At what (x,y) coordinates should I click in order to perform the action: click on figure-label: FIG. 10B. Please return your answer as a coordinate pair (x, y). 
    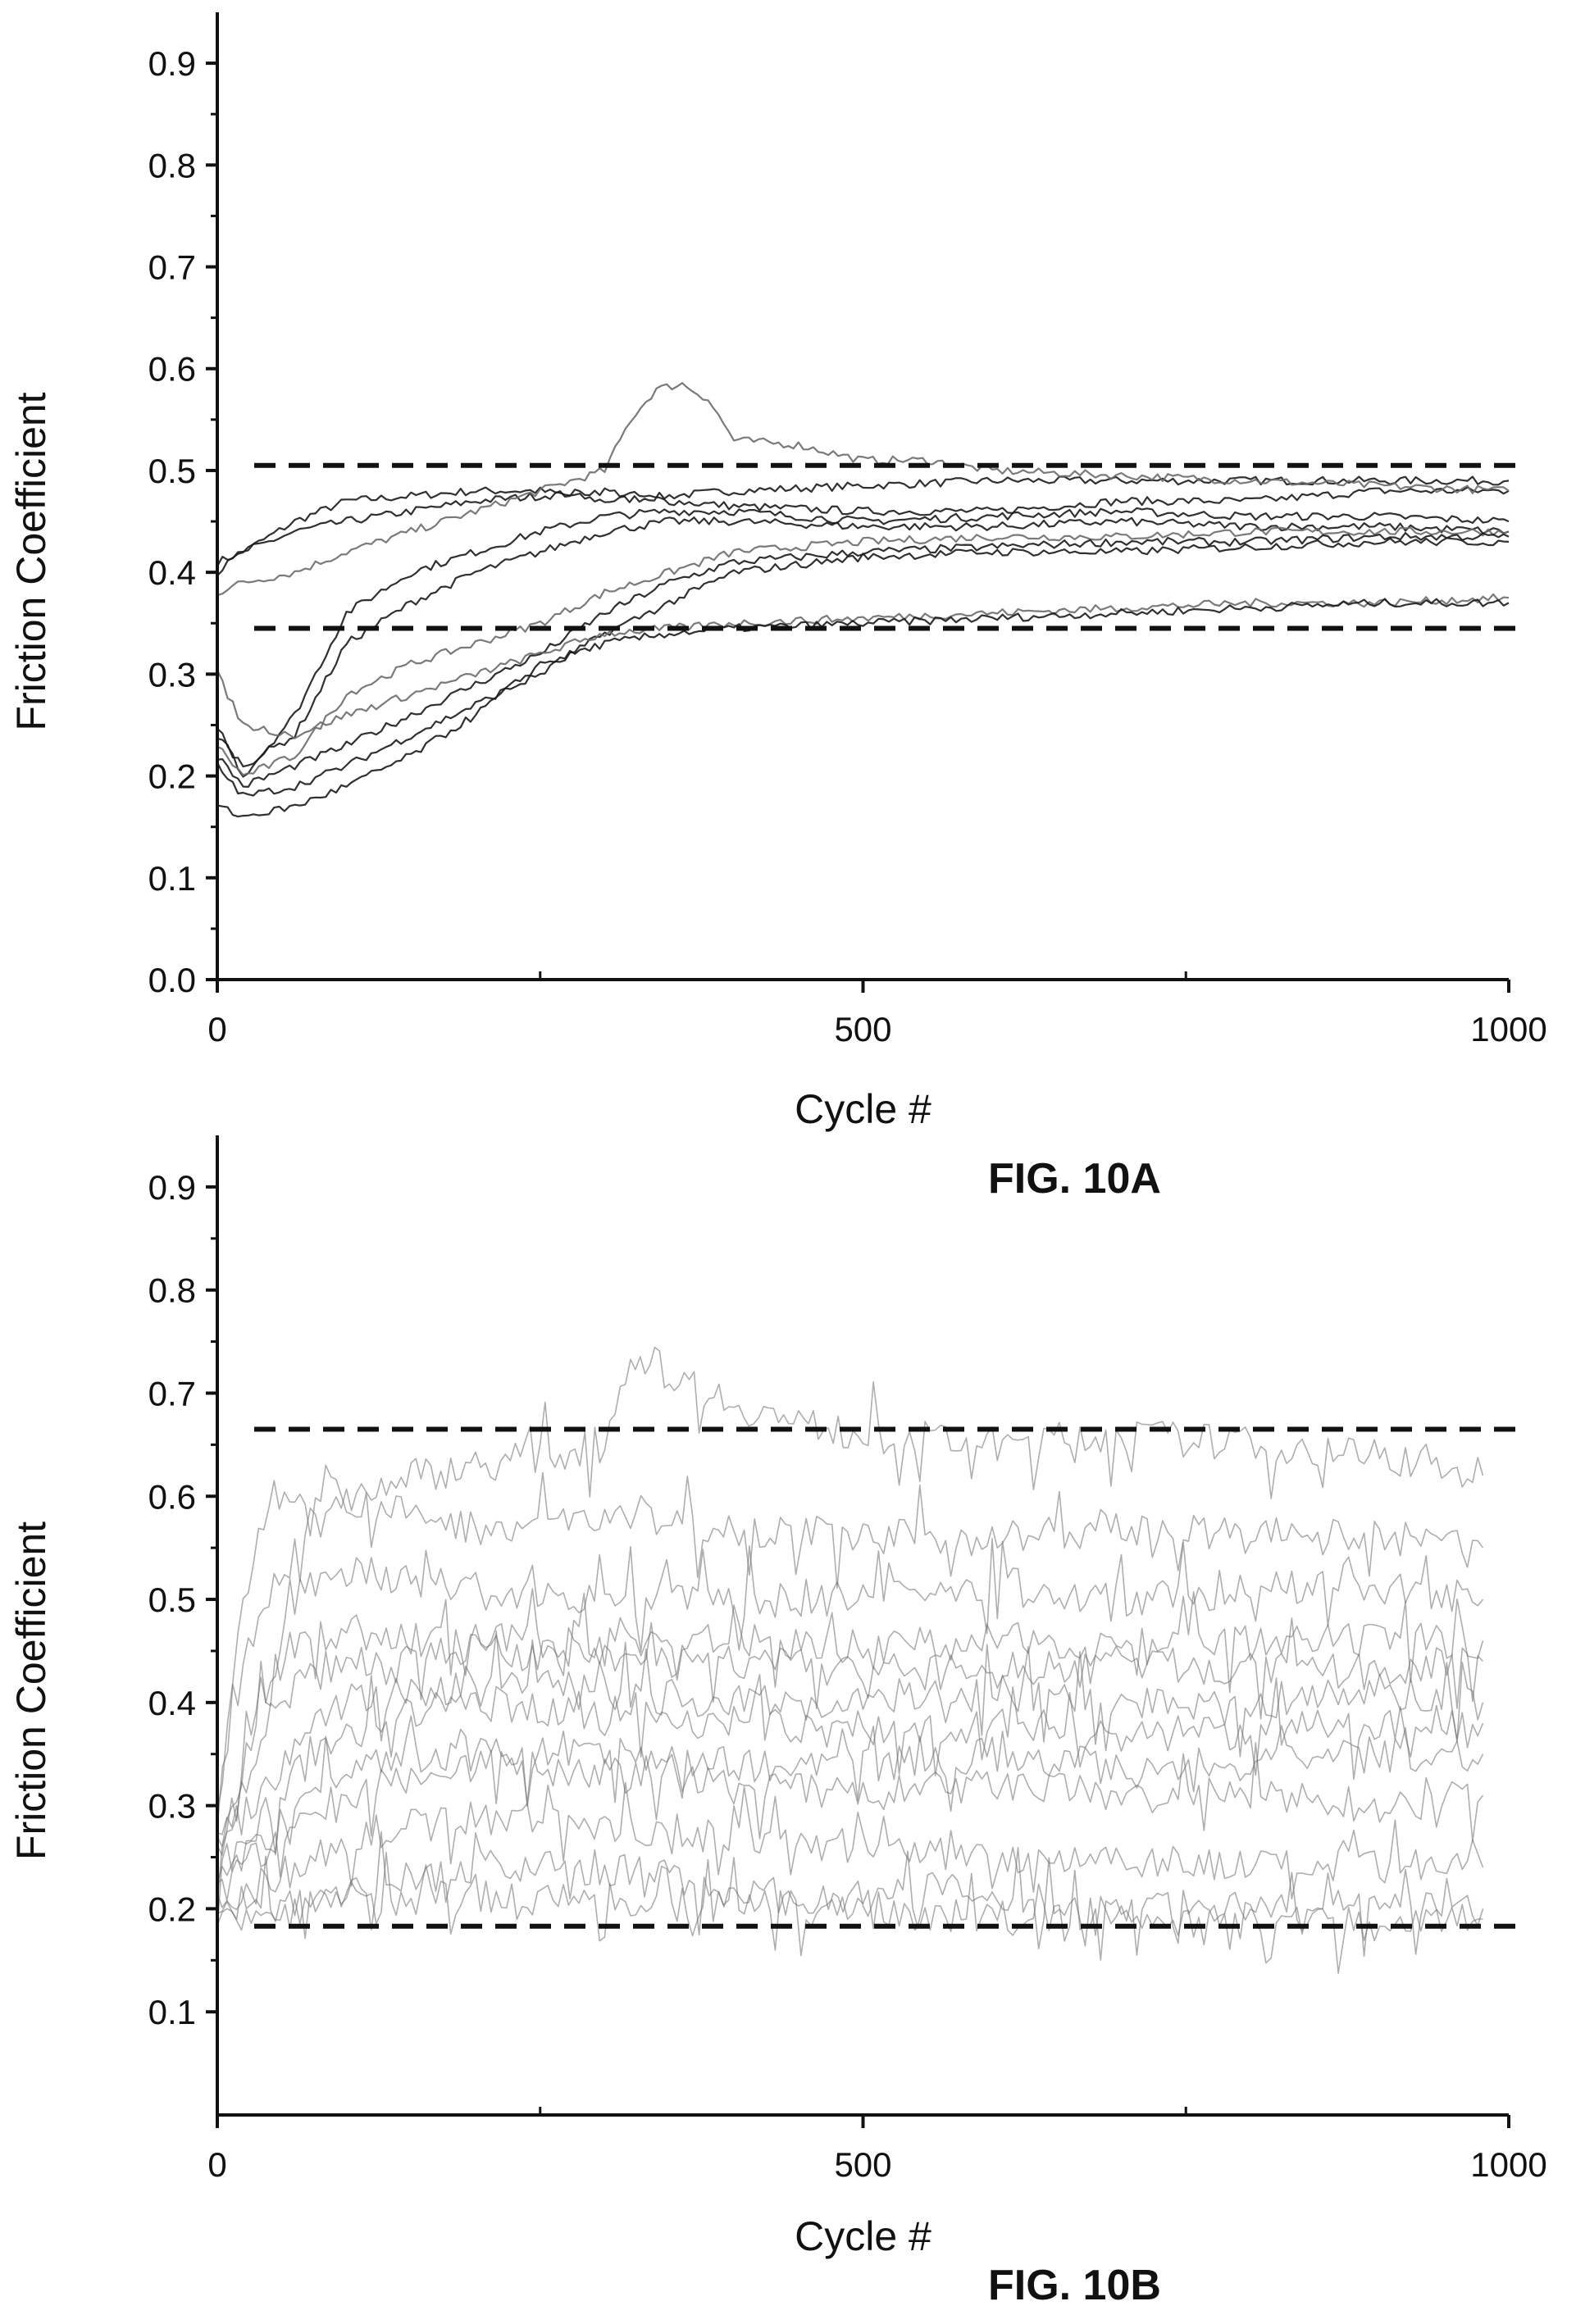
    Looking at the image, I should click on (1074, 2285).